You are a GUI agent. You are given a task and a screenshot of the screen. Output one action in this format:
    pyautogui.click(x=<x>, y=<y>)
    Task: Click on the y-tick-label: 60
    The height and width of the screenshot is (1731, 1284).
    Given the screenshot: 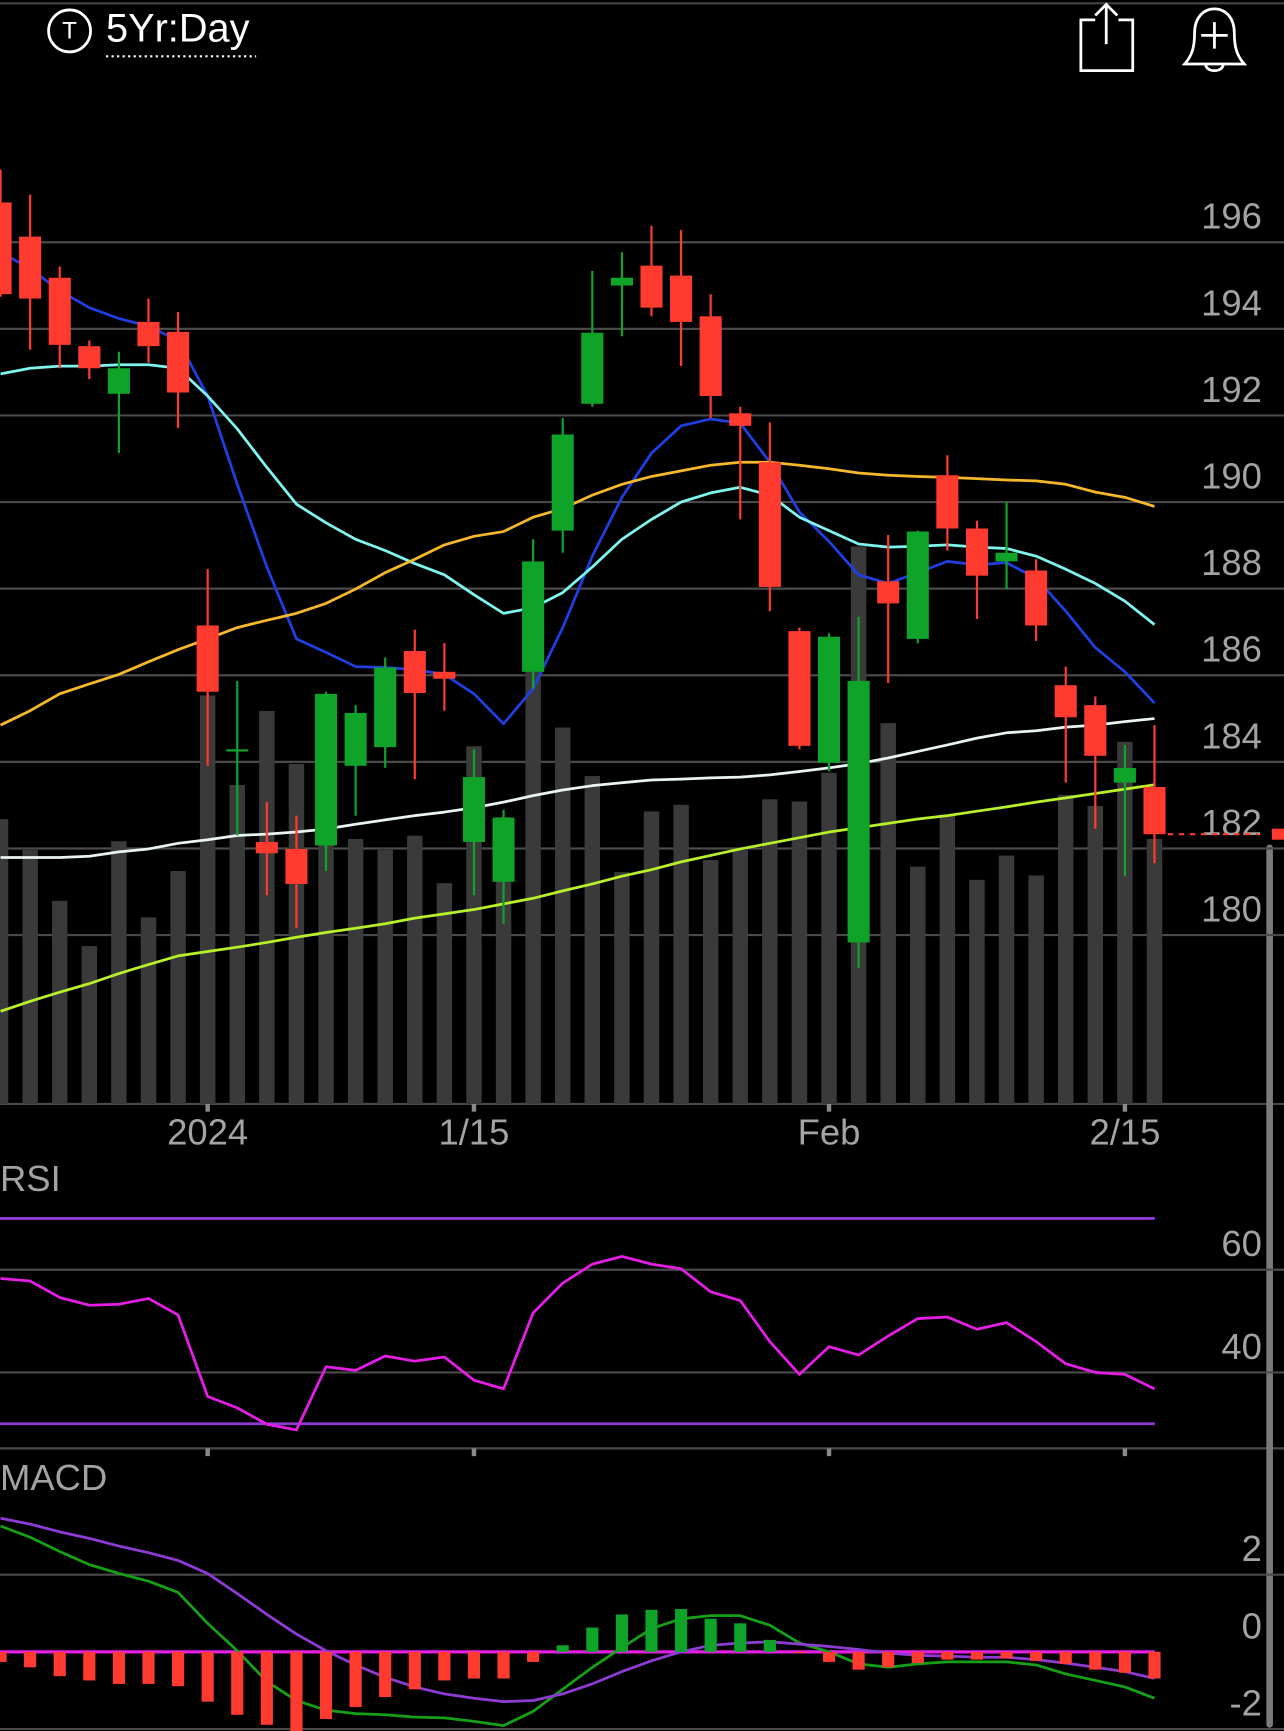 What is the action you would take?
    pyautogui.click(x=1241, y=1243)
    